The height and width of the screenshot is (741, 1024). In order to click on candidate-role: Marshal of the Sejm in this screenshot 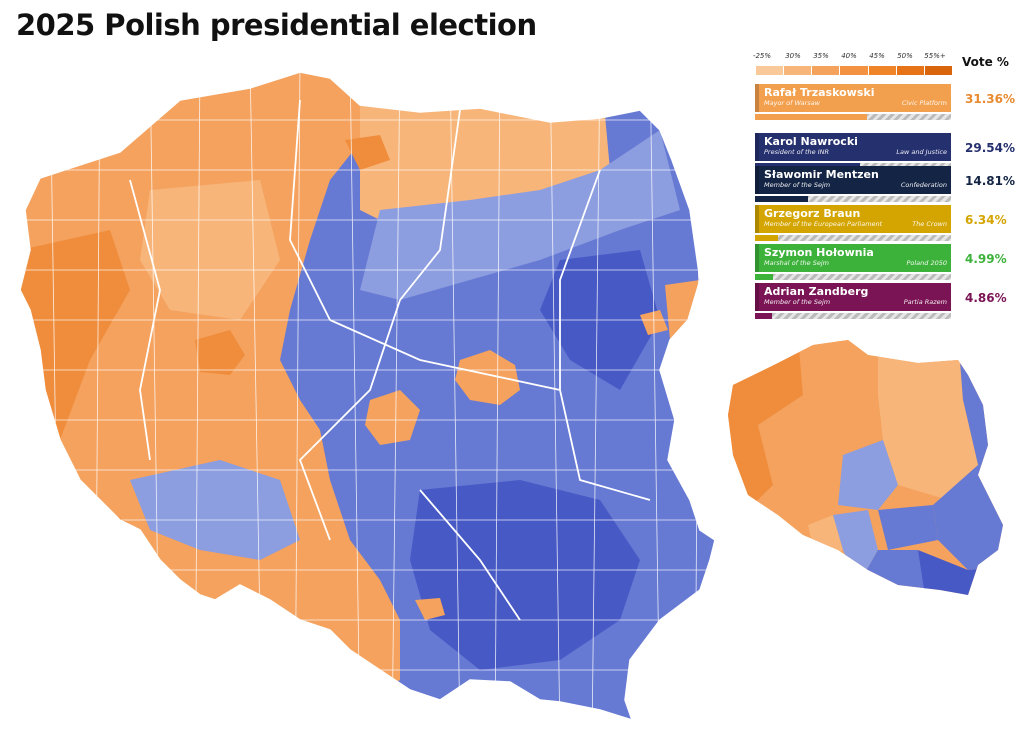, I will do `click(796, 263)`.